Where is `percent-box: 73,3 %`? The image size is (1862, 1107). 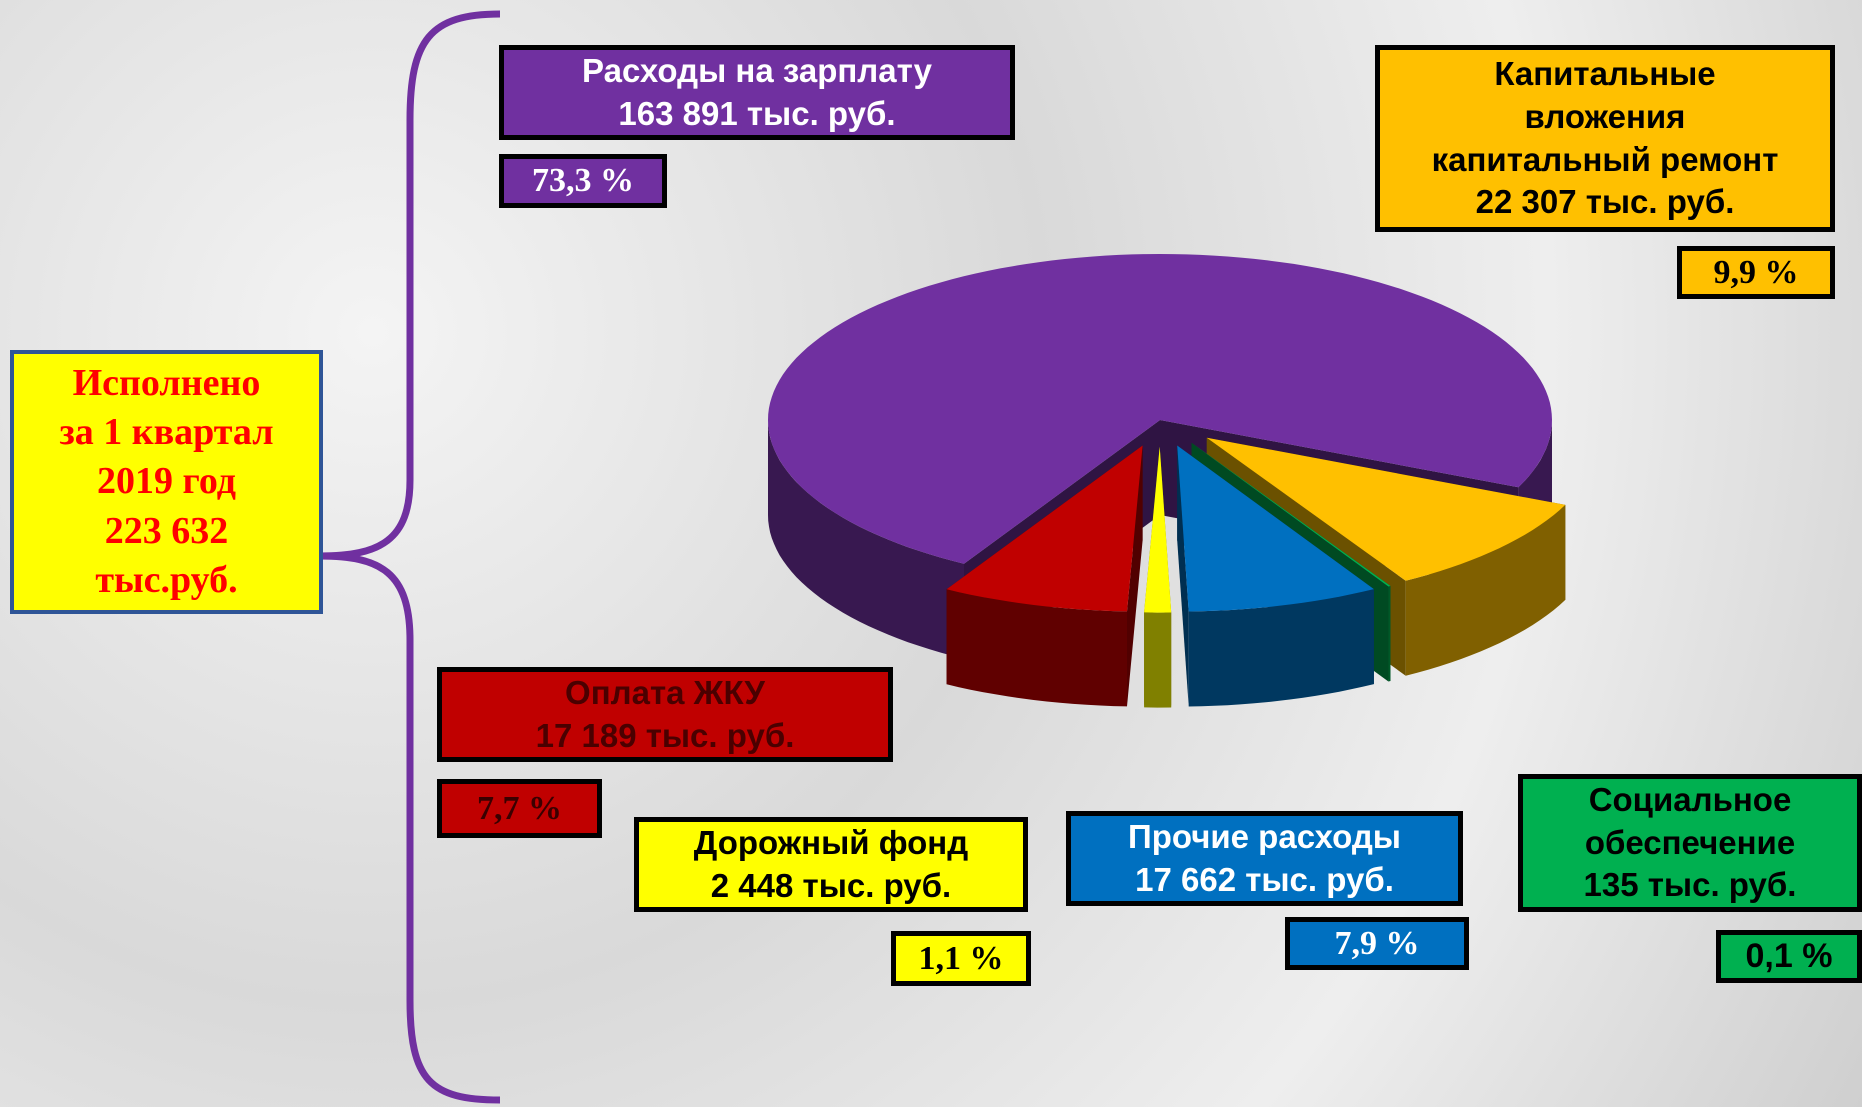
percent-box: 73,3 % is located at coordinates (583, 181).